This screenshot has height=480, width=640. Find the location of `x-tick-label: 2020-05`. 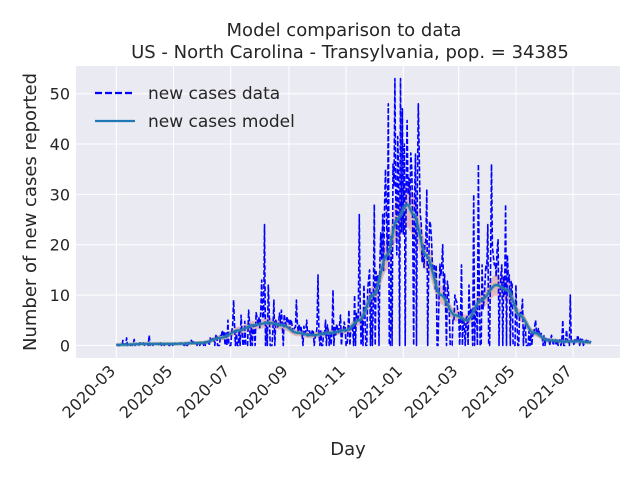

x-tick-label: 2020-05 is located at coordinates (146, 391).